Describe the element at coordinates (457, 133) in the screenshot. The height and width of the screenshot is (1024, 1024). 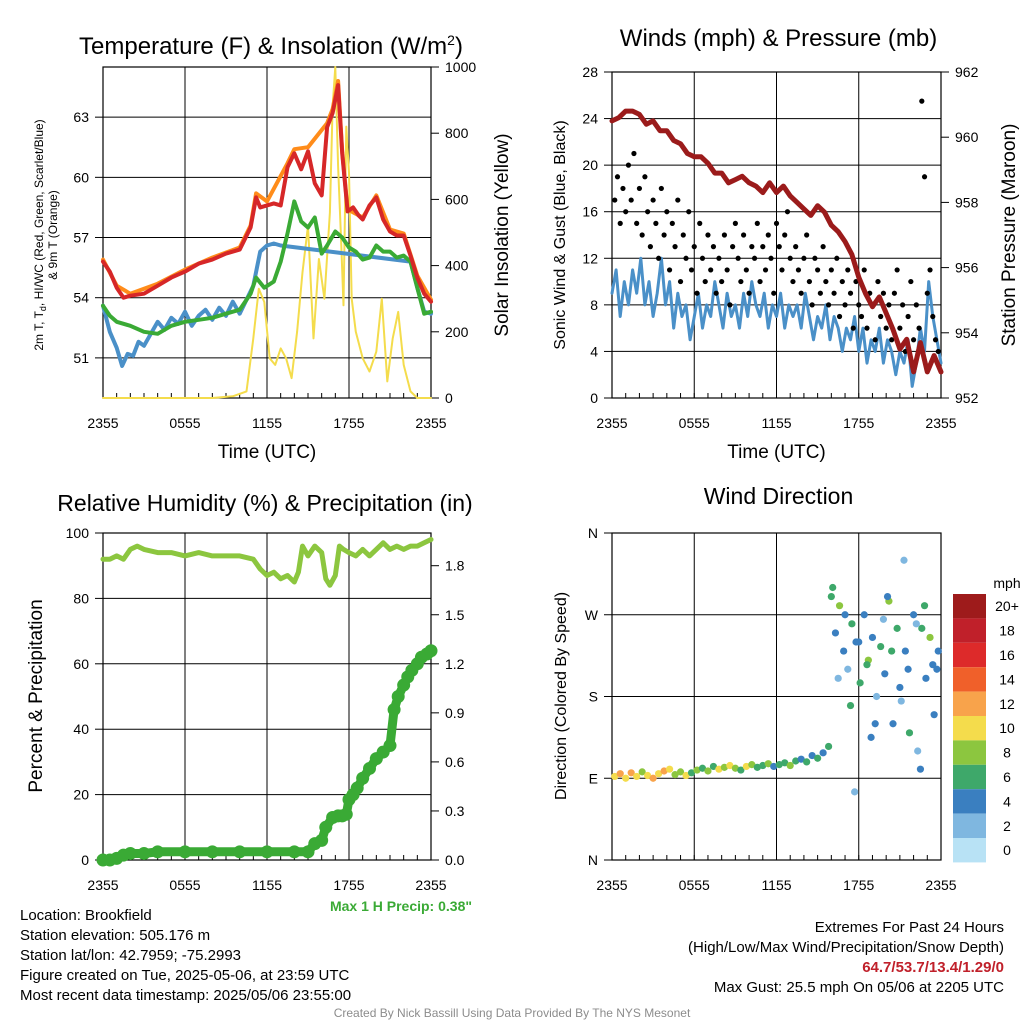
I see `temp-ytick-right-label: 800` at that location.